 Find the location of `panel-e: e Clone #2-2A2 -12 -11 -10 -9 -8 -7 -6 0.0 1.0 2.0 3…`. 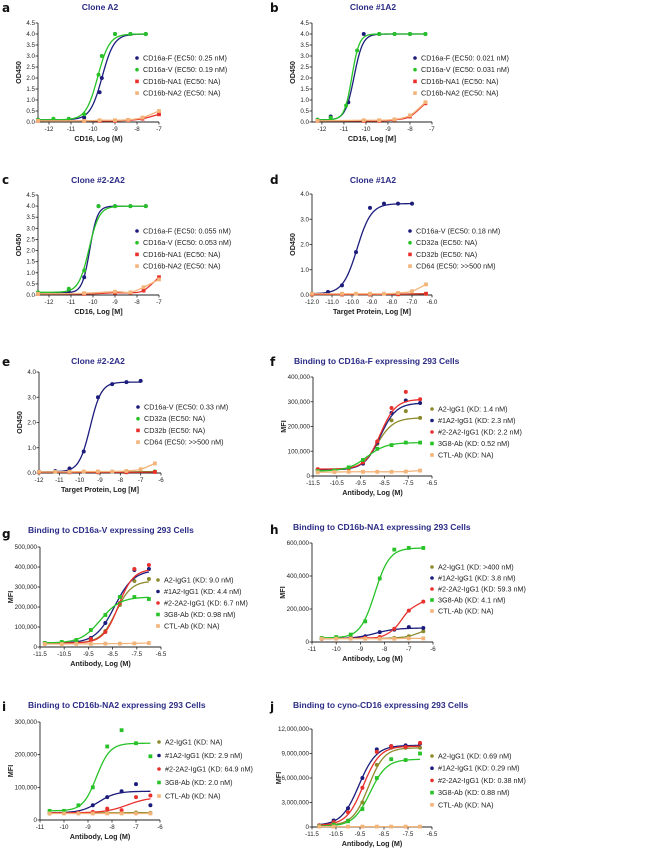

panel-e: e Clone #2-2A2 -12 -11 -10 -9 -8 -7 -6 0.0 1.0 2.0 3… is located at coordinates (115, 424).